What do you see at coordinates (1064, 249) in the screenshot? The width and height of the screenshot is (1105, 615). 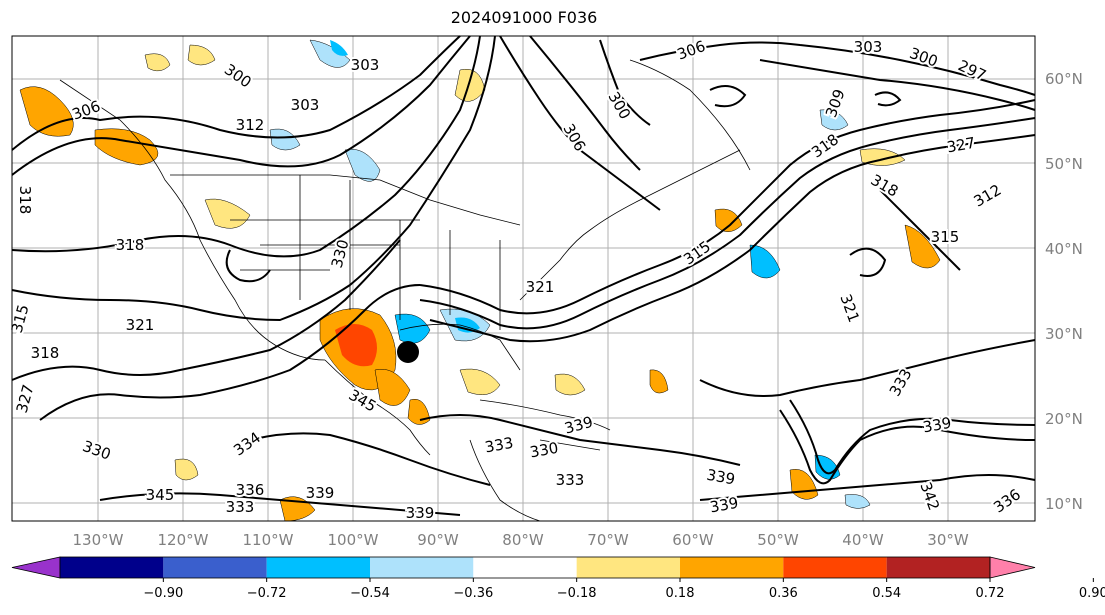 I see `latitude-label: 40°N` at bounding box center [1064, 249].